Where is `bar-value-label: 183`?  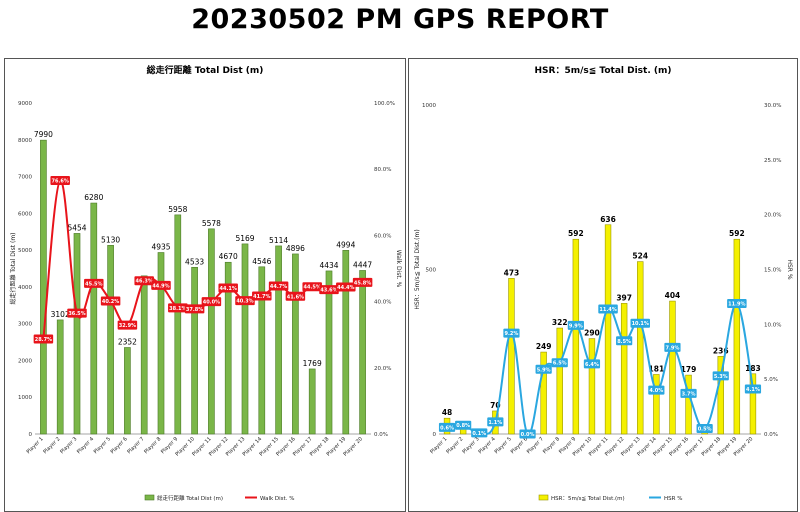 bar-value-label: 183 is located at coordinates (753, 368).